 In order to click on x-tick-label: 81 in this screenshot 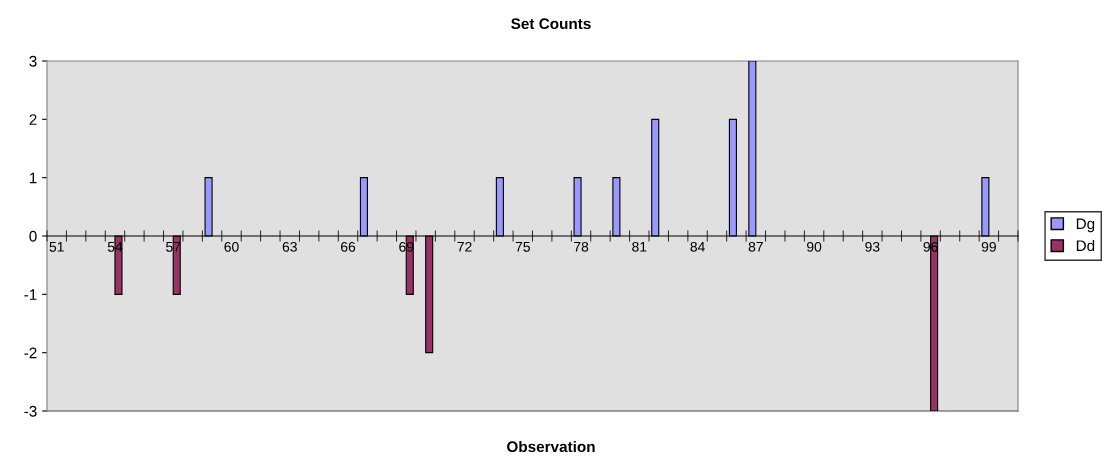, I will do `click(639, 246)`.